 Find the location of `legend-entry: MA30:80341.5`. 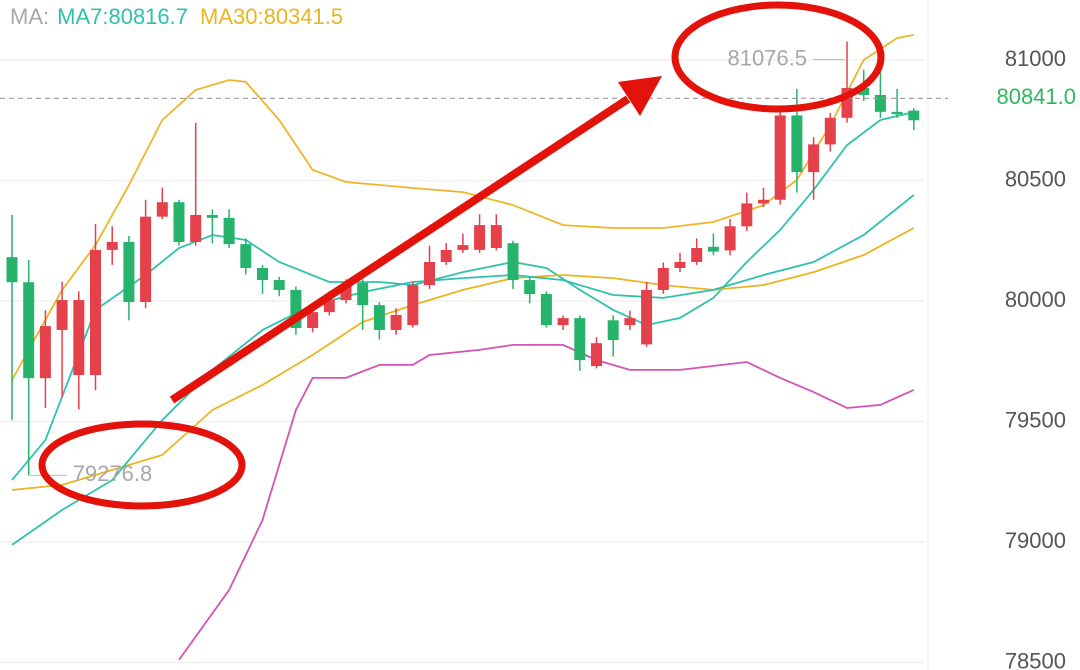

legend-entry: MA30:80341.5 is located at coordinates (271, 16).